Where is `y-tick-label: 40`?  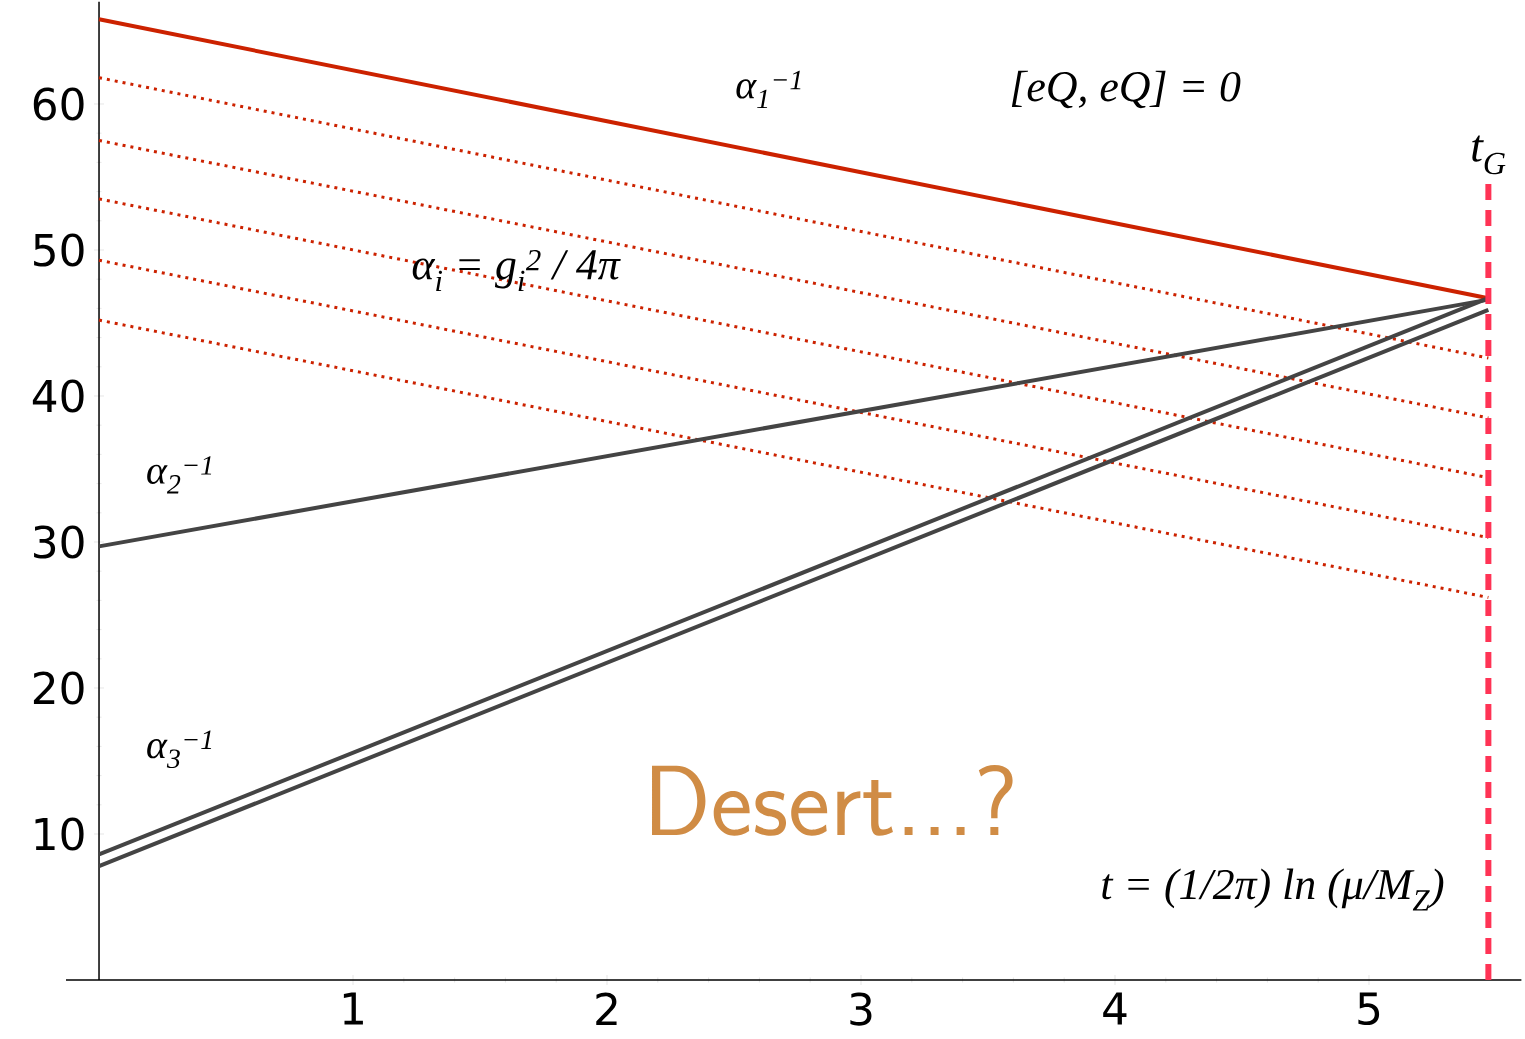
y-tick-label: 40 is located at coordinates (58, 396).